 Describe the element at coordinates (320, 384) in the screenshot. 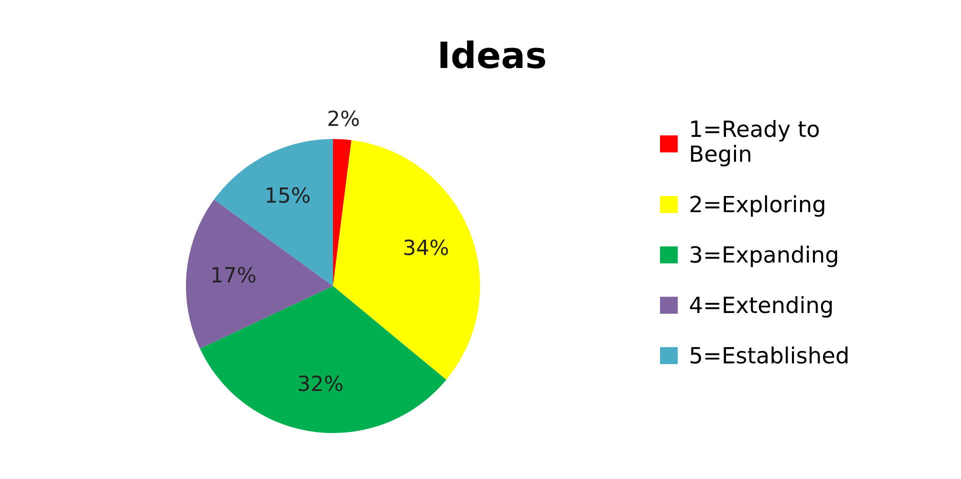

I see `data-label: 32%` at that location.